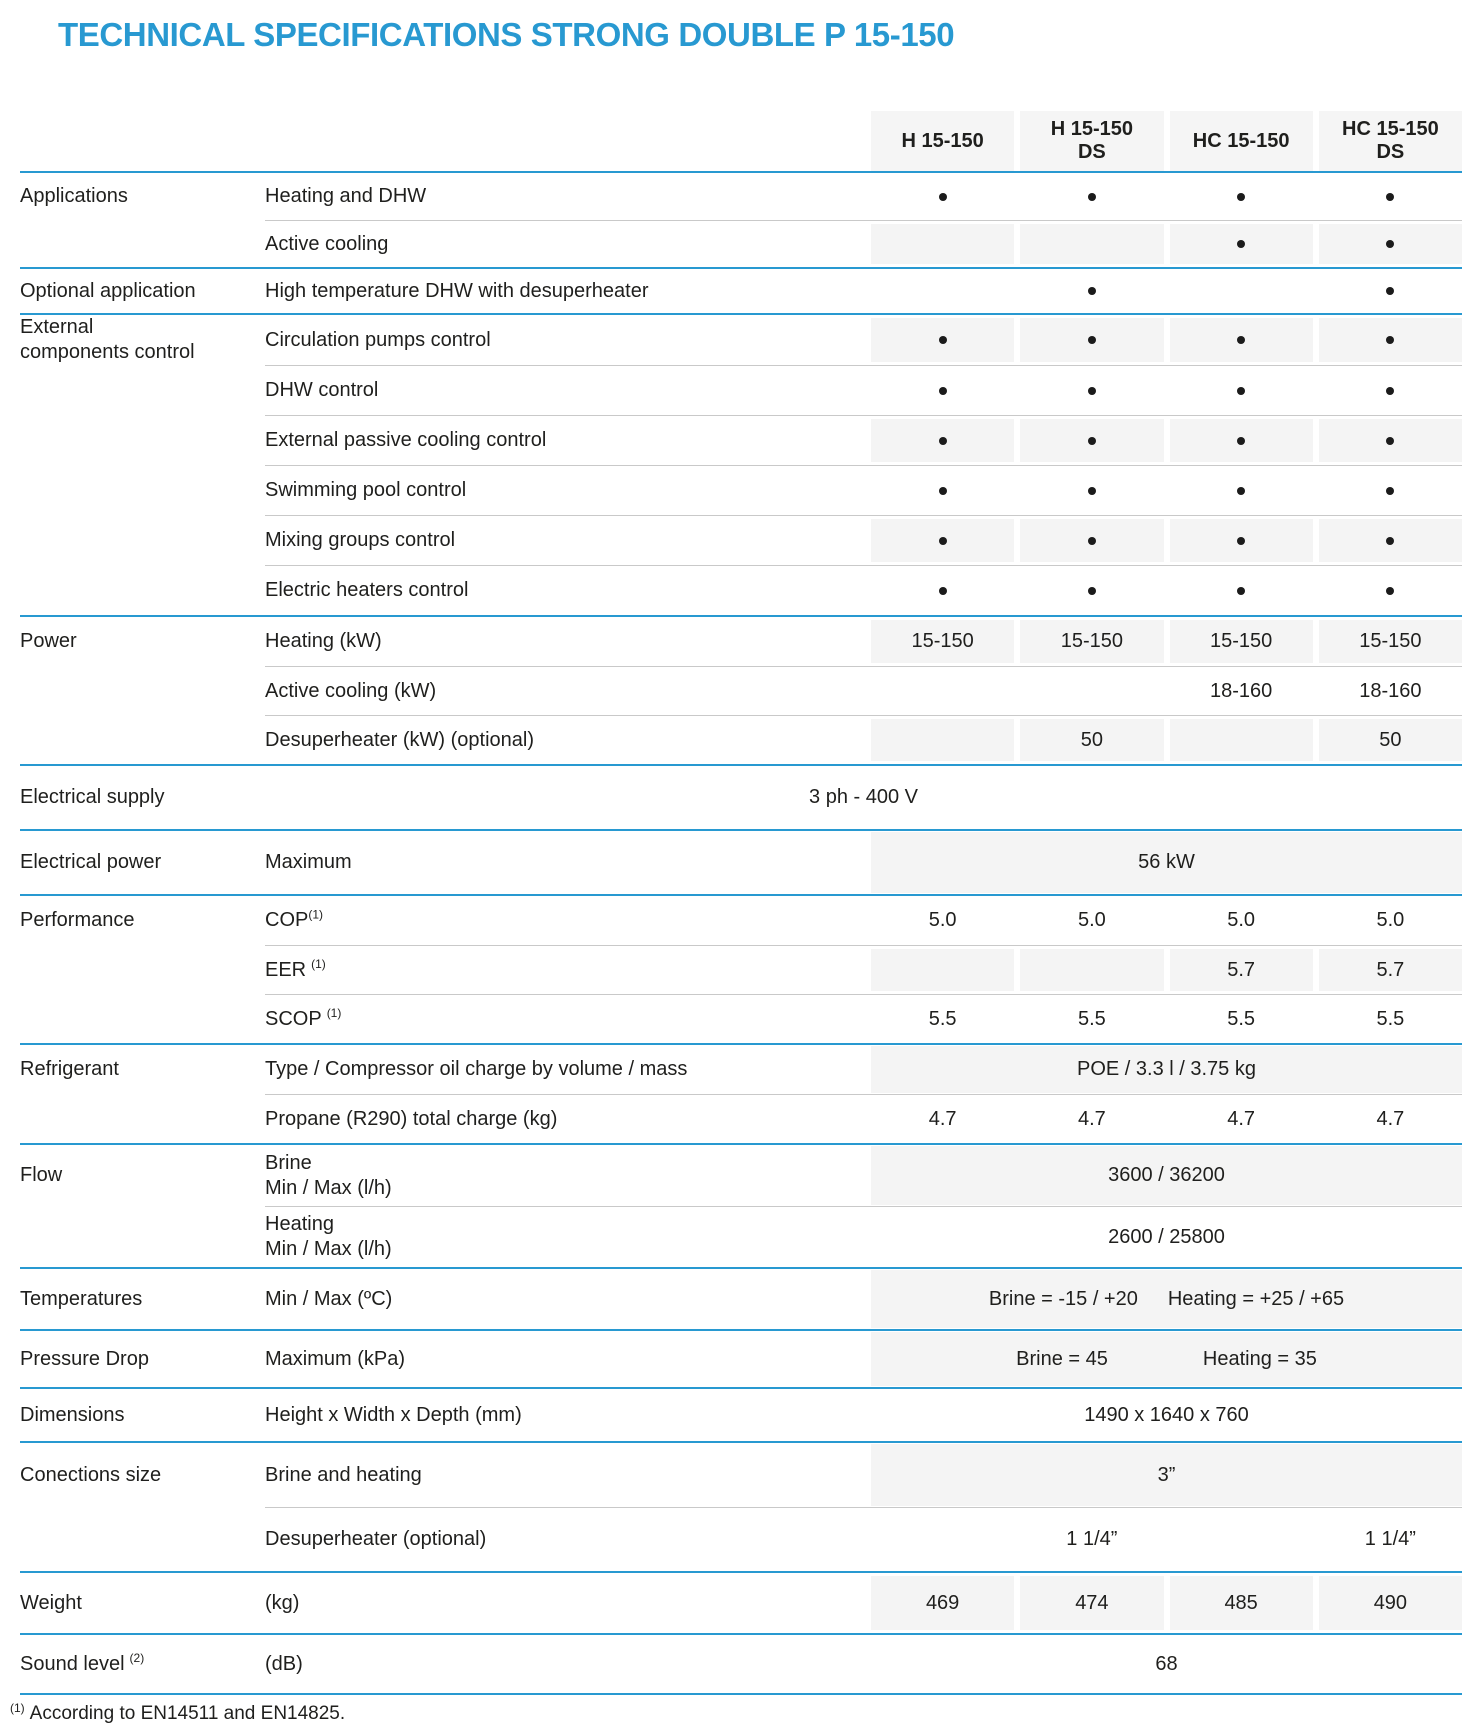 The image size is (1476, 1726). I want to click on category-label: Weight, so click(138, 1603).